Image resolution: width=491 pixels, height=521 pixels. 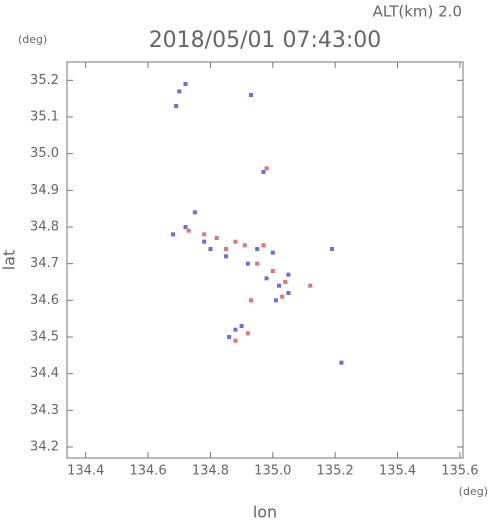 What do you see at coordinates (417, 12) in the screenshot?
I see `annotation: ALT(km) 2.0` at bounding box center [417, 12].